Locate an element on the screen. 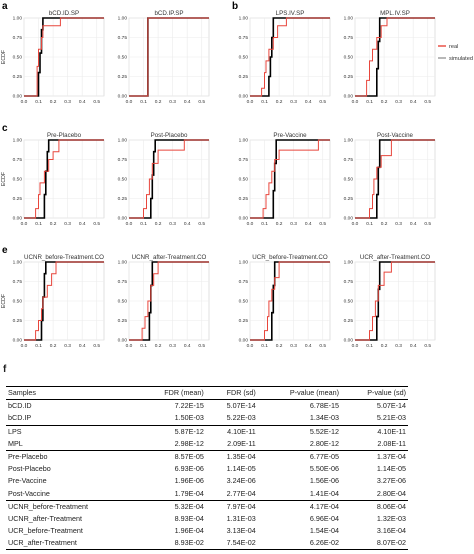  value-cell: 2.09E-11 is located at coordinates (241, 443).